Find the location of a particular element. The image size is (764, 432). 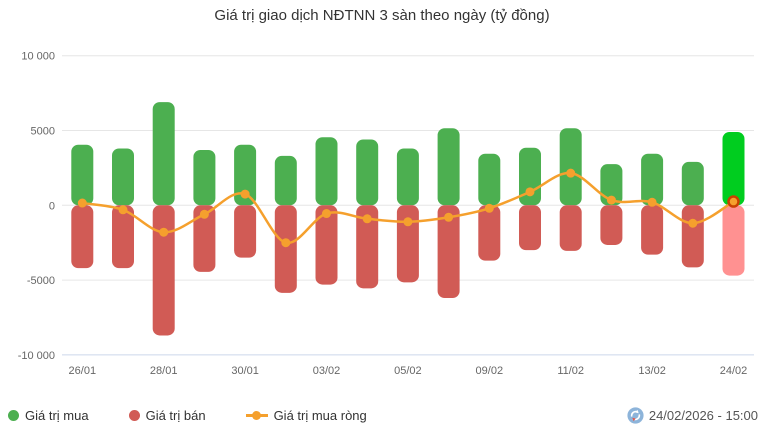

x-axis-tick-label: 30/01 is located at coordinates (245, 371).